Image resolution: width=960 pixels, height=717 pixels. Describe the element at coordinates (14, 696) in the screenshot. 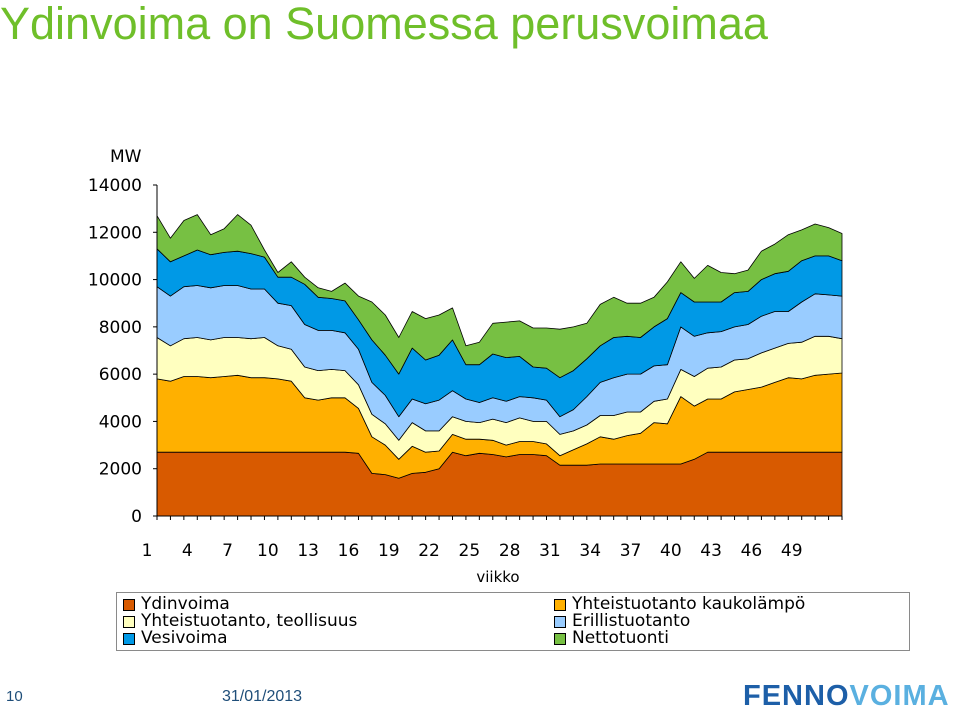

I see `page-number: 10` at that location.